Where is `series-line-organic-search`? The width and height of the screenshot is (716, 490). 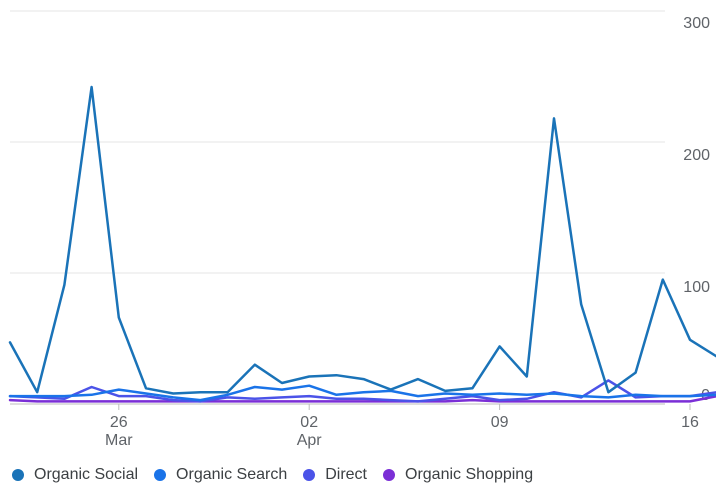
series-line-organic-search is located at coordinates (362, 393).